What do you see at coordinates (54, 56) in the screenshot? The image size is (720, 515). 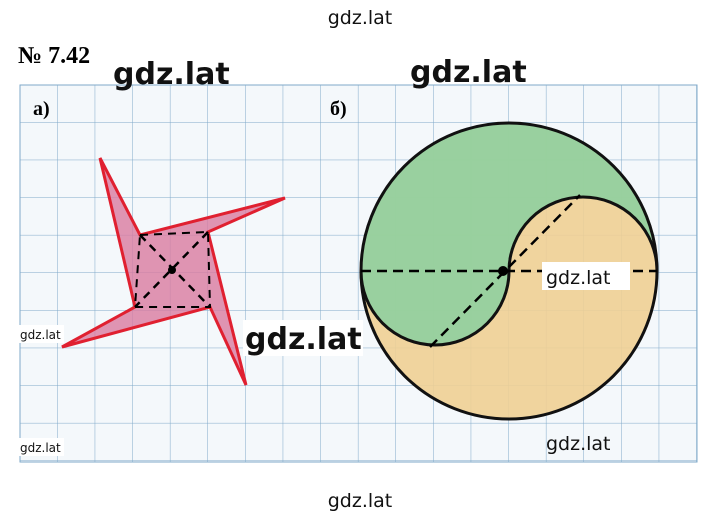 I see `exercise-number: № 7.42` at bounding box center [54, 56].